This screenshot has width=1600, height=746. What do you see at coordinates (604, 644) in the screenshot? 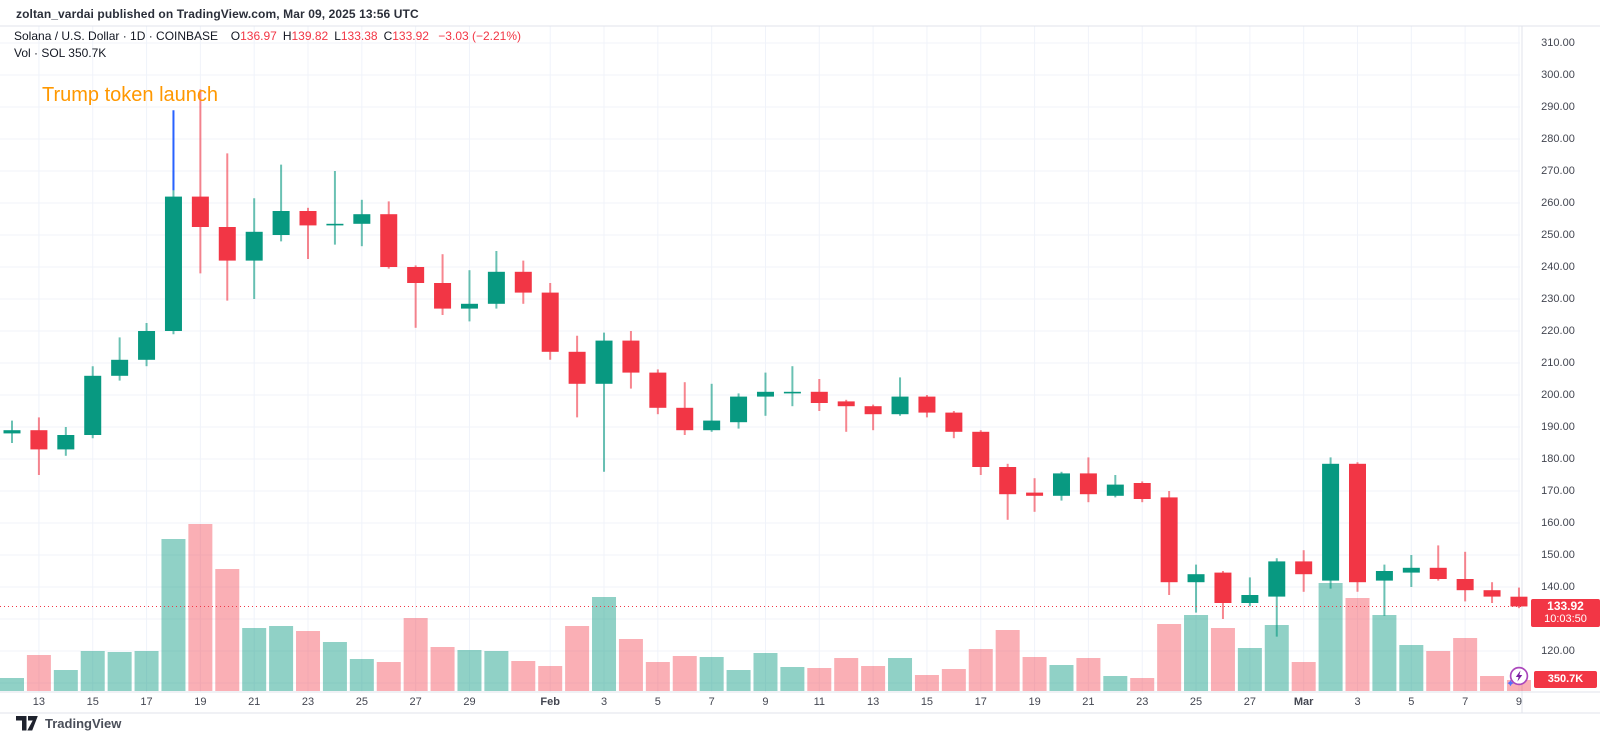
I see `volume-bar-Feb 3` at bounding box center [604, 644].